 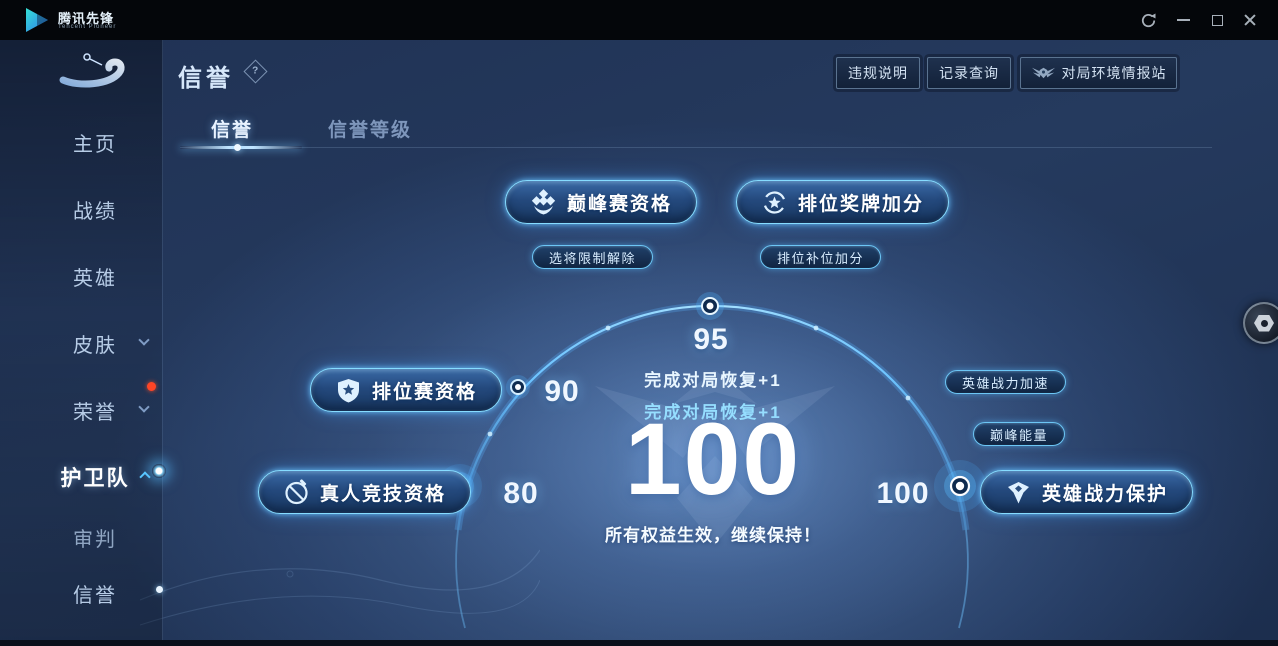 What do you see at coordinates (95, 212) in the screenshot?
I see `sidebar-item-battle-record: 战绩` at bounding box center [95, 212].